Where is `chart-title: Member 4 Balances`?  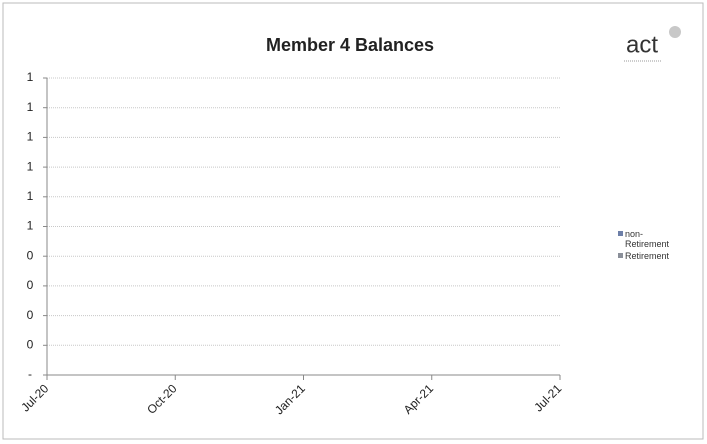
chart-title: Member 4 Balances is located at coordinates (350, 45).